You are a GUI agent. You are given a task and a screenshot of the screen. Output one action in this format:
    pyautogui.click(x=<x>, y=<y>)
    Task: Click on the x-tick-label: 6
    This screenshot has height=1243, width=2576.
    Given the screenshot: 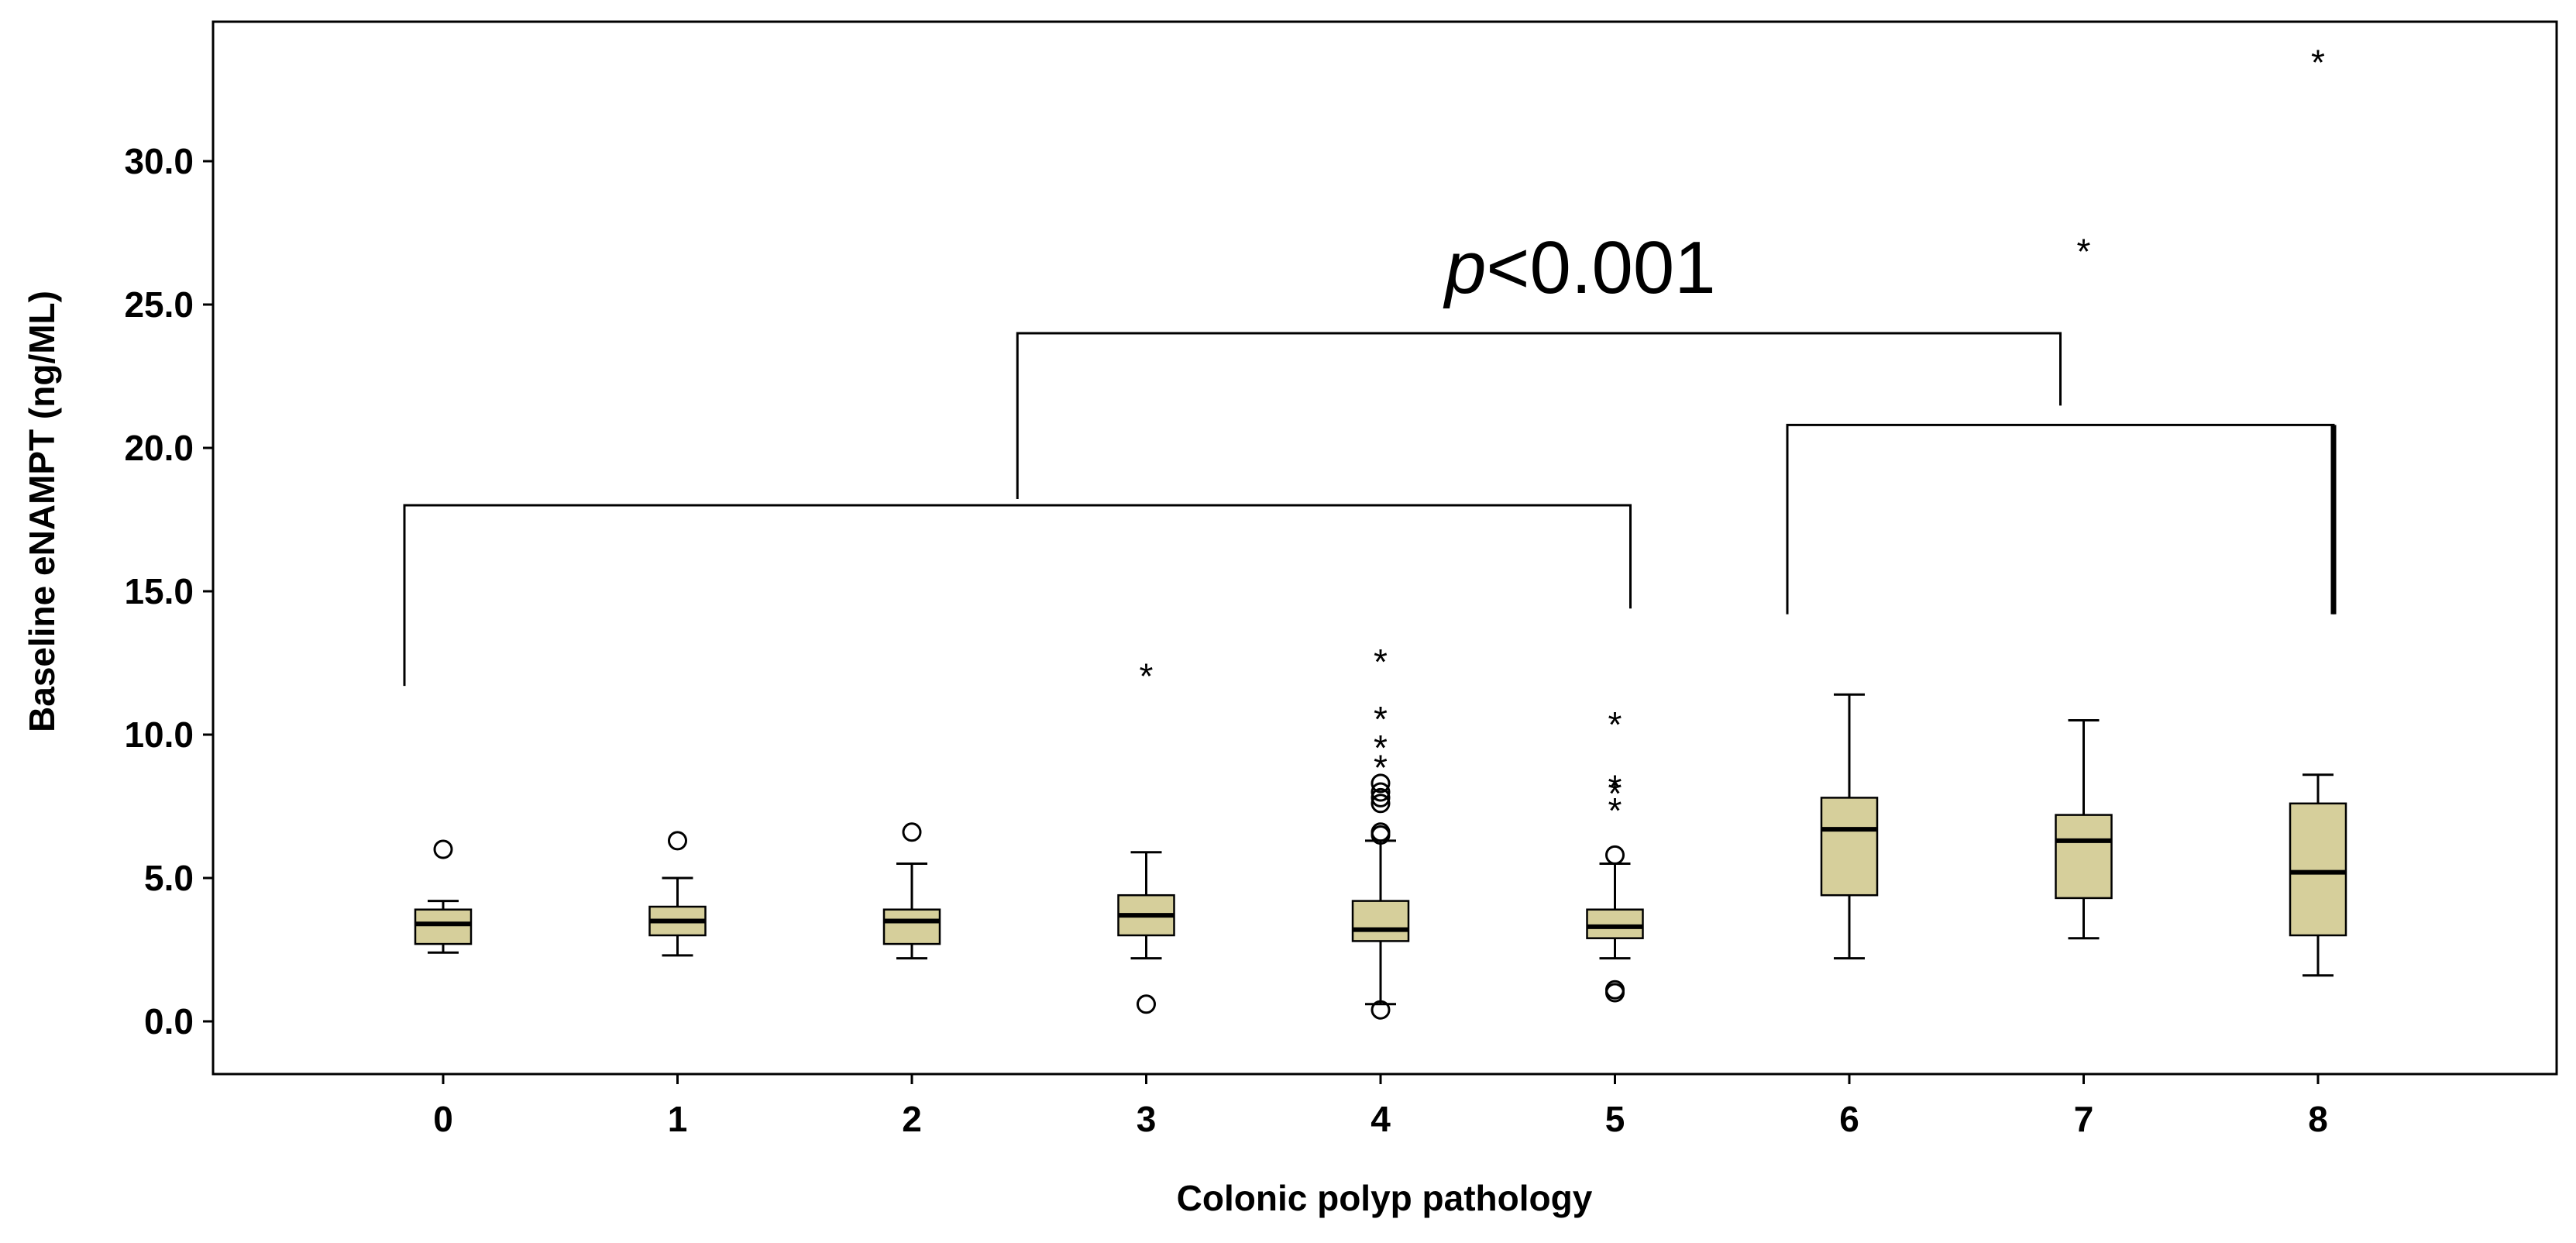 What is the action you would take?
    pyautogui.click(x=1849, y=1119)
    